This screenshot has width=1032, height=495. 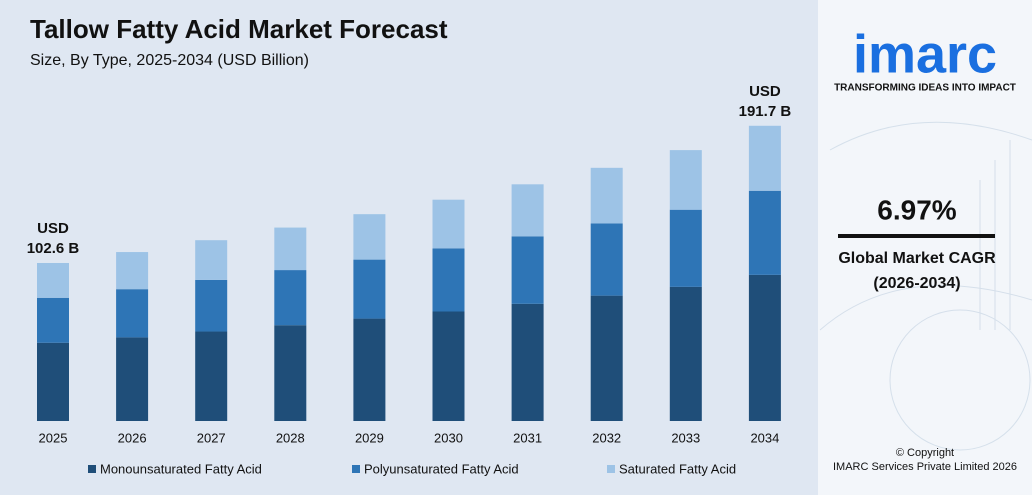 I want to click on total-label: 191.7 B, so click(x=765, y=111).